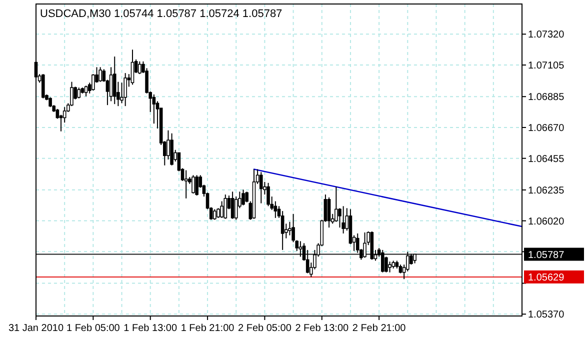 This screenshot has width=586, height=340. I want to click on y-tick-label: 1.06455, so click(546, 159).